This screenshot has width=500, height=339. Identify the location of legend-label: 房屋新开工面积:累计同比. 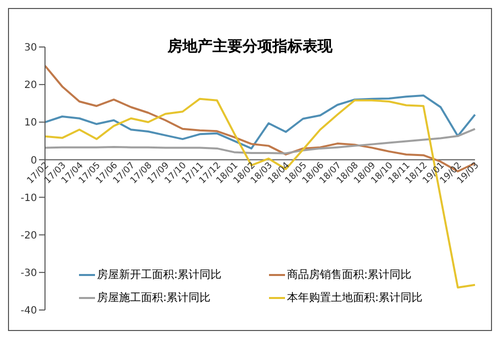
(159, 274).